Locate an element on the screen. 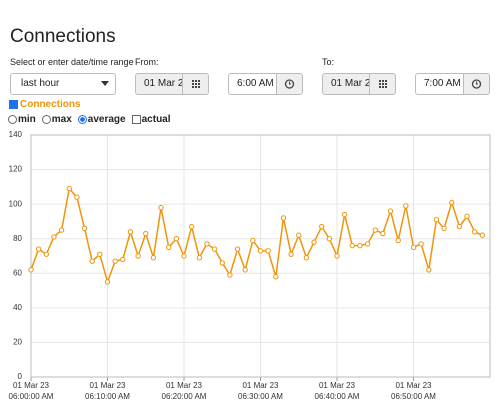 This screenshot has height=403, width=500. y-tick-label: 20 is located at coordinates (17, 342).